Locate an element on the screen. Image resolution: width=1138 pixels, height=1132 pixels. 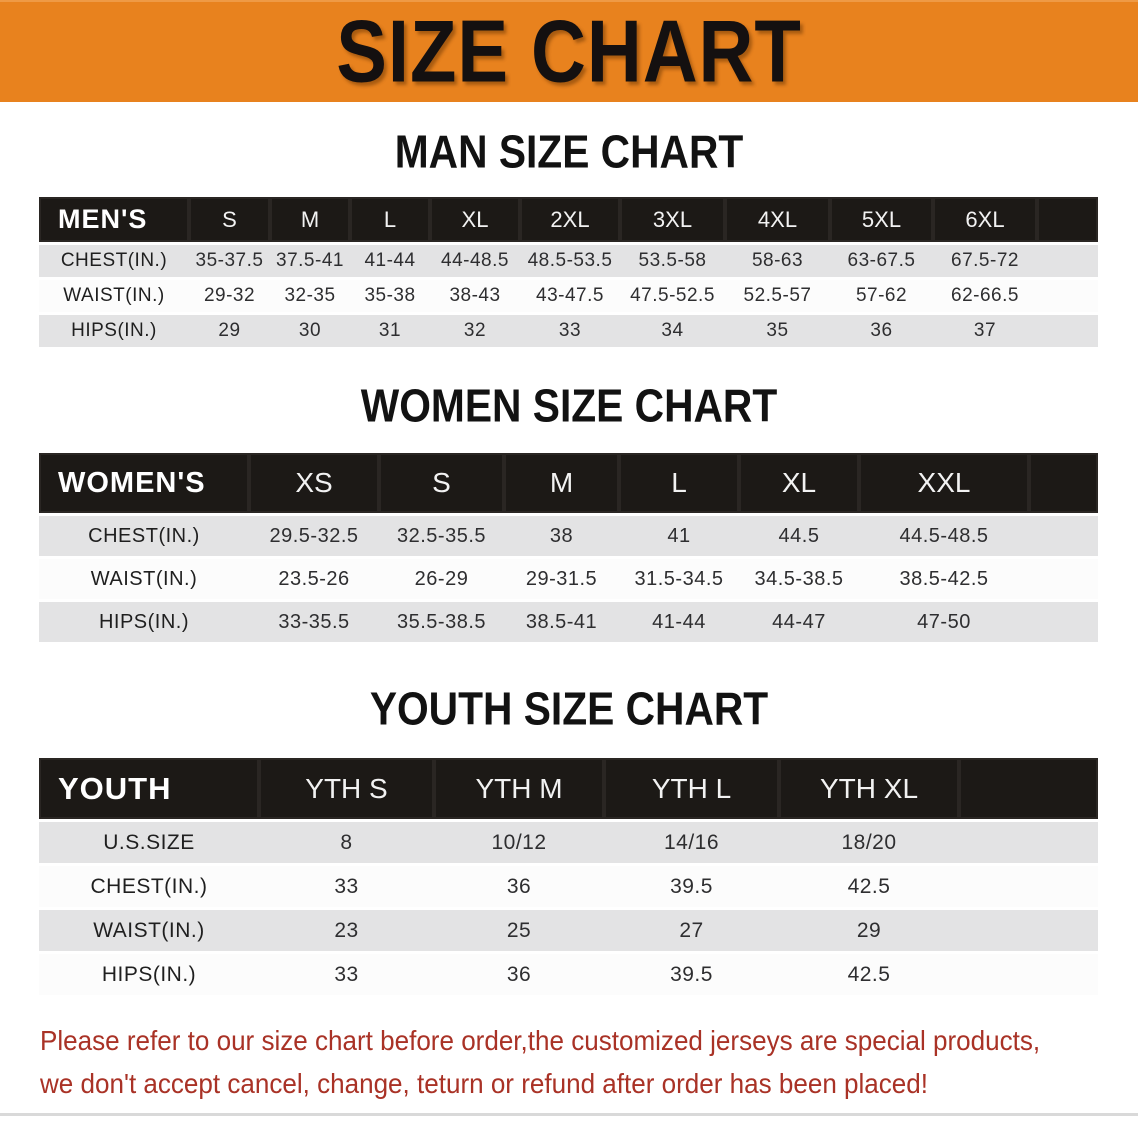
size-column-header: 2XL is located at coordinates (570, 219).